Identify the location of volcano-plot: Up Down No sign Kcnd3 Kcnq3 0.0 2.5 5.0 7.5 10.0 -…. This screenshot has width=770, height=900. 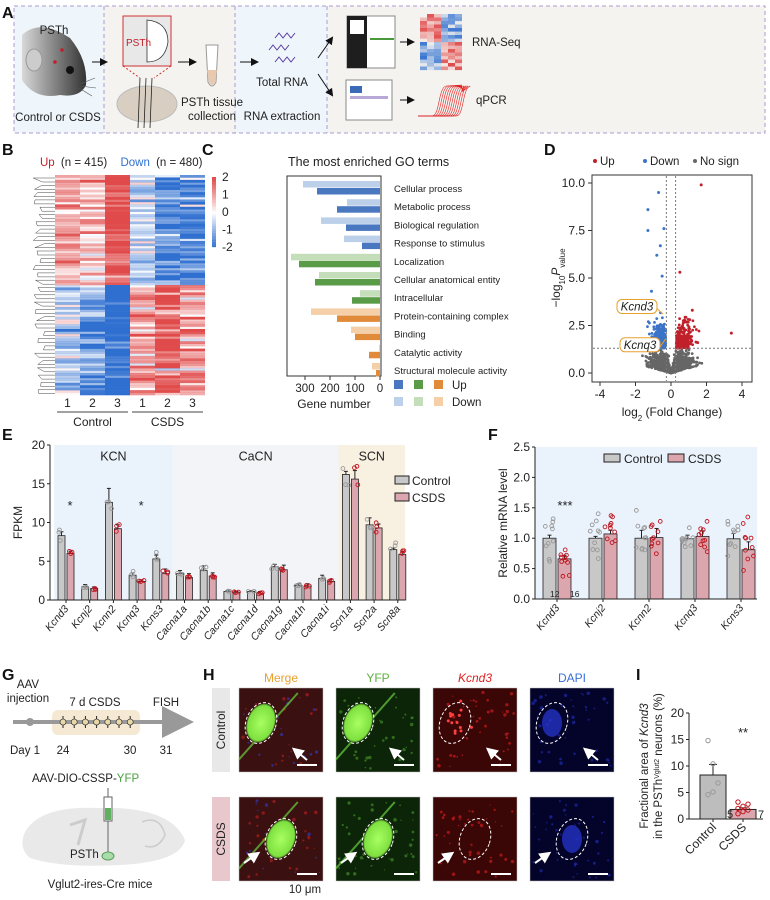
(651, 289).